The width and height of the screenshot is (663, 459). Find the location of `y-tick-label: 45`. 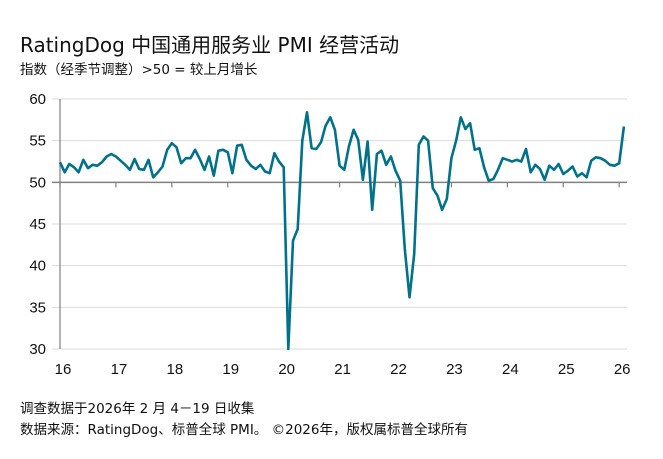

y-tick-label: 45 is located at coordinates (37, 224).